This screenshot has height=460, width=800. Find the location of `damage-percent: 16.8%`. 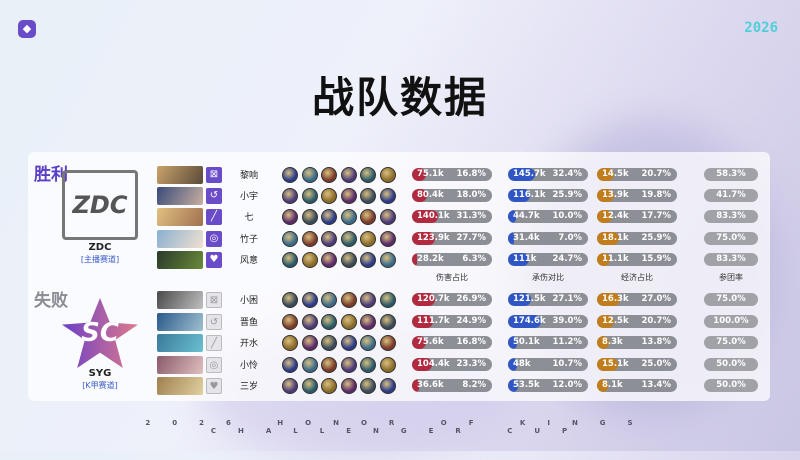

damage-percent: 16.8% is located at coordinates (471, 174).